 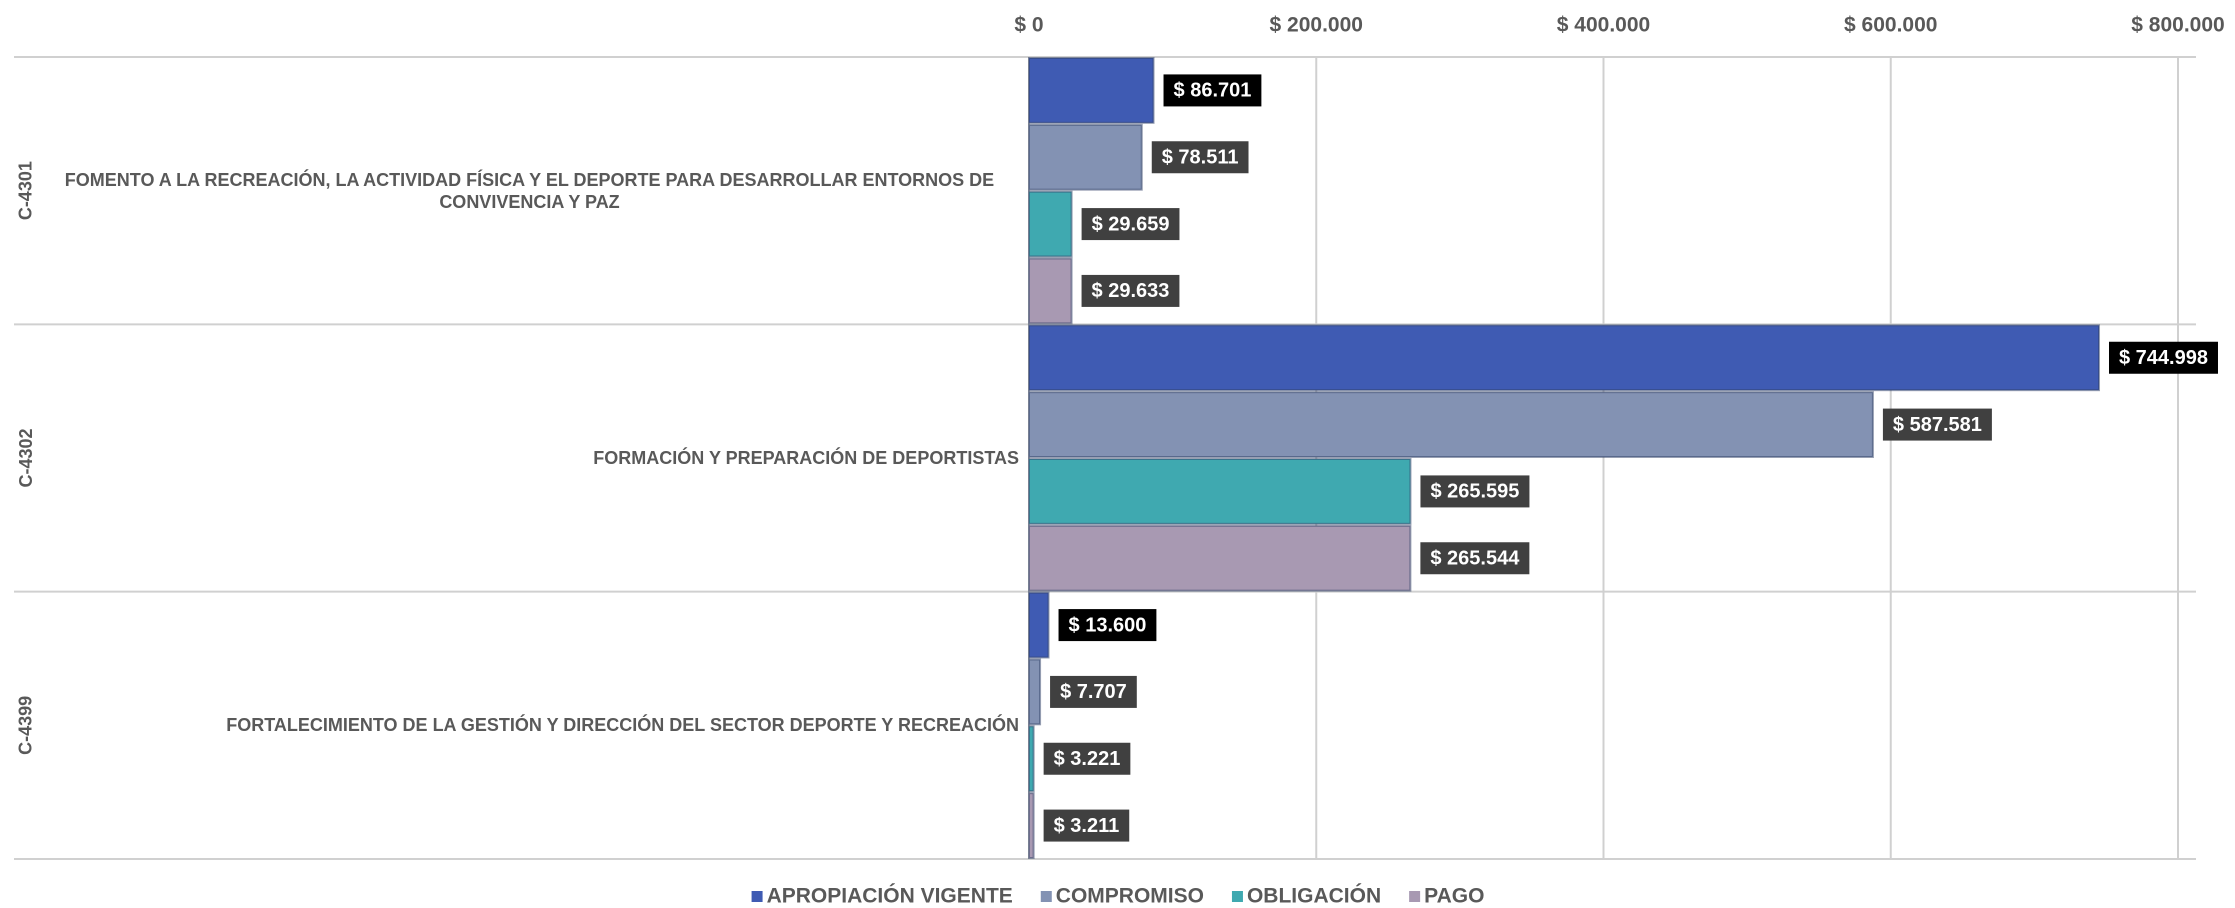 I want to click on data-label: $ 265.595, so click(x=1474, y=492).